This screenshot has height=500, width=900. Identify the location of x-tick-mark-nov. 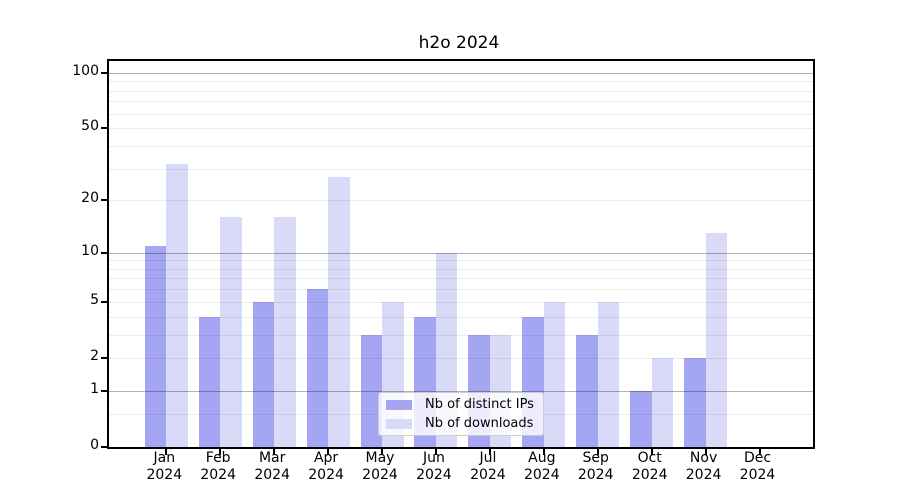
(705, 452).